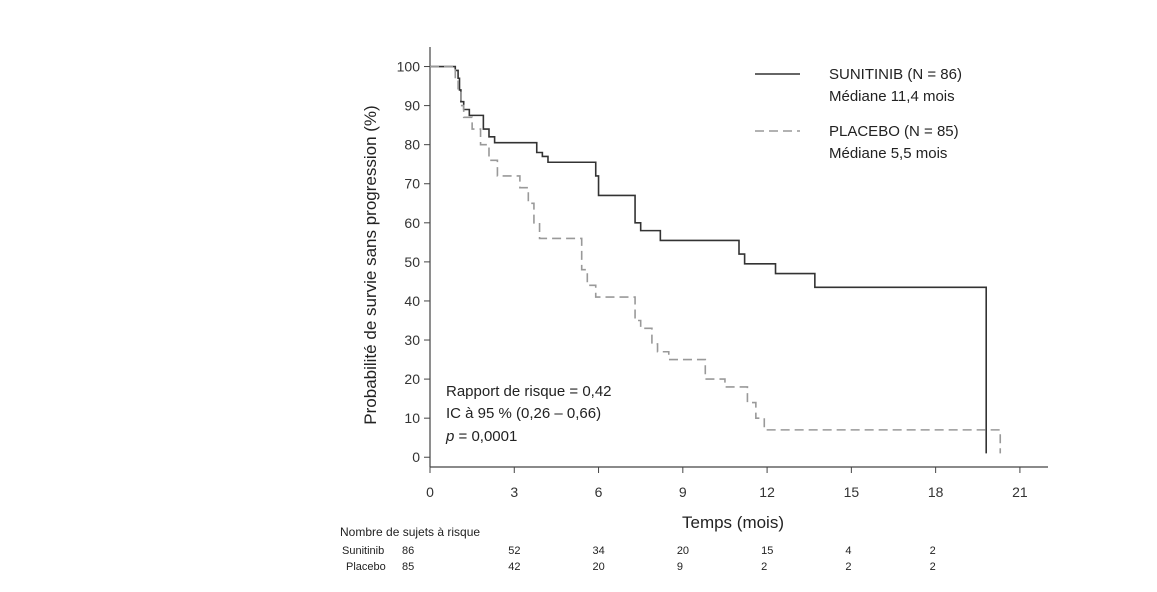 Image resolution: width=1157 pixels, height=592 pixels. Describe the element at coordinates (409, 67) in the screenshot. I see `y-tick-label-100: 100` at that location.